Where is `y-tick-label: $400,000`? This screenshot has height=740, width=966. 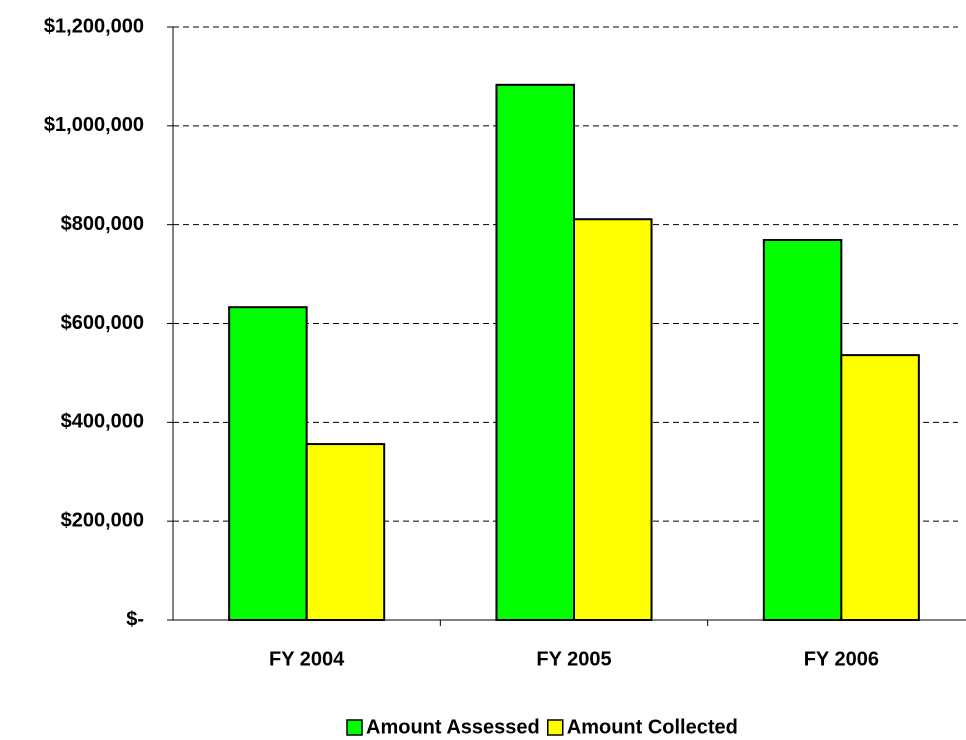 y-tick-label: $400,000 is located at coordinates (102, 422).